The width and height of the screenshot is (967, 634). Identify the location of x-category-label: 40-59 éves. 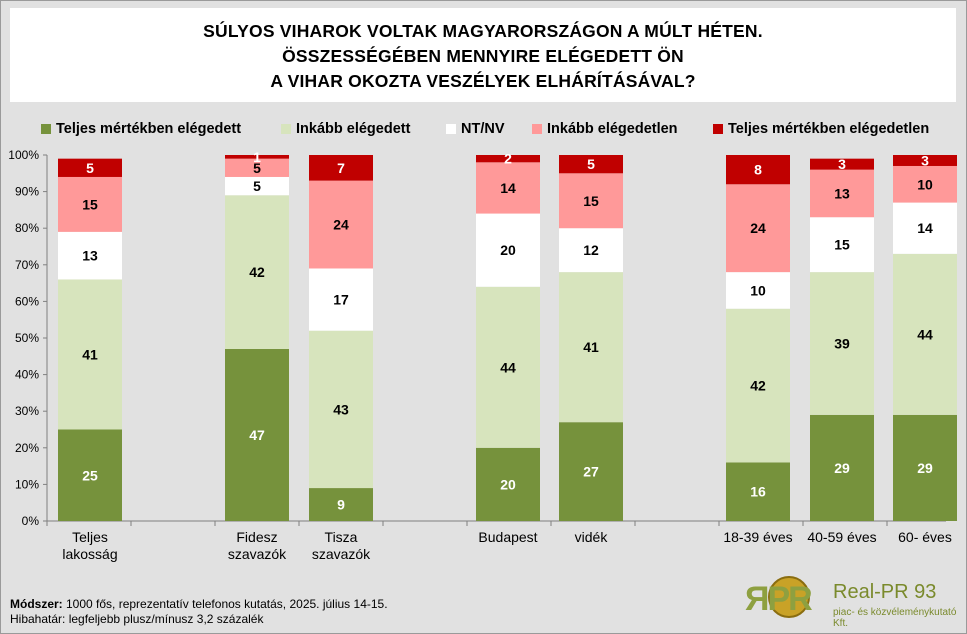
(841, 537).